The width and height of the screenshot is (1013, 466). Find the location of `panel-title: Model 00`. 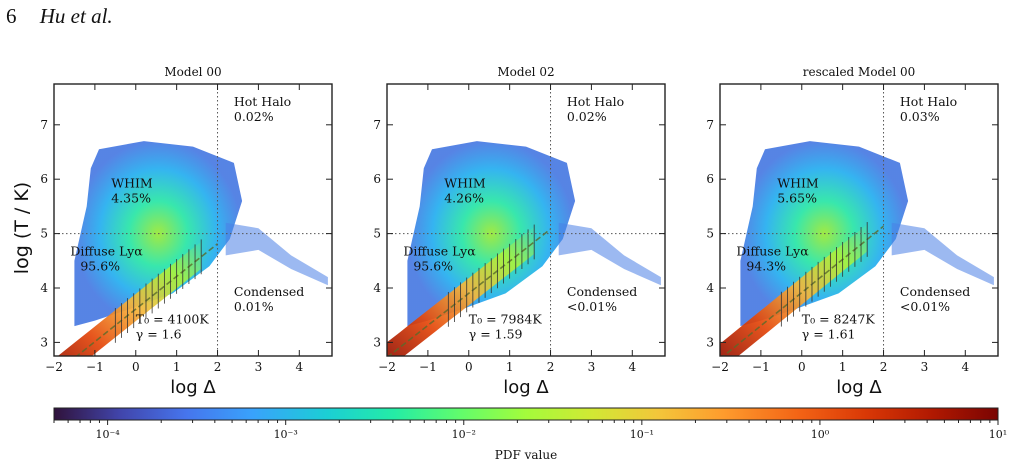

panel-title: Model 00 is located at coordinates (192, 72).